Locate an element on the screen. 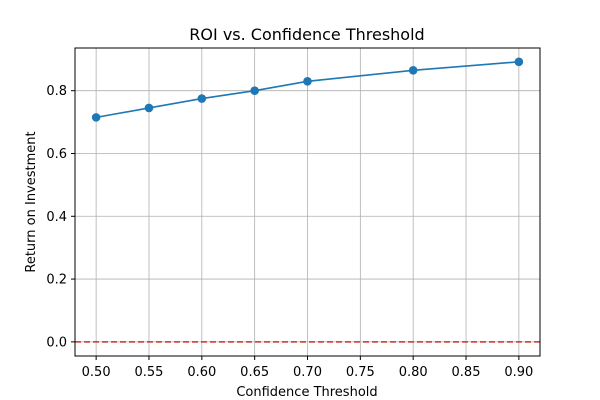 The height and width of the screenshot is (400, 600). x-tick-label: 0.75 is located at coordinates (360, 372).